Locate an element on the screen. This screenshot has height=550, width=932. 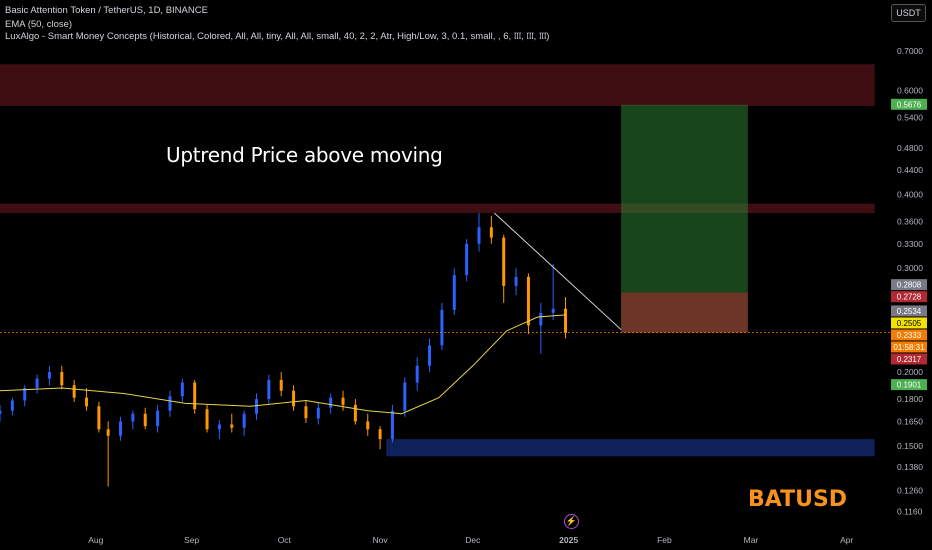
x-tick-label: Feb is located at coordinates (664, 540).